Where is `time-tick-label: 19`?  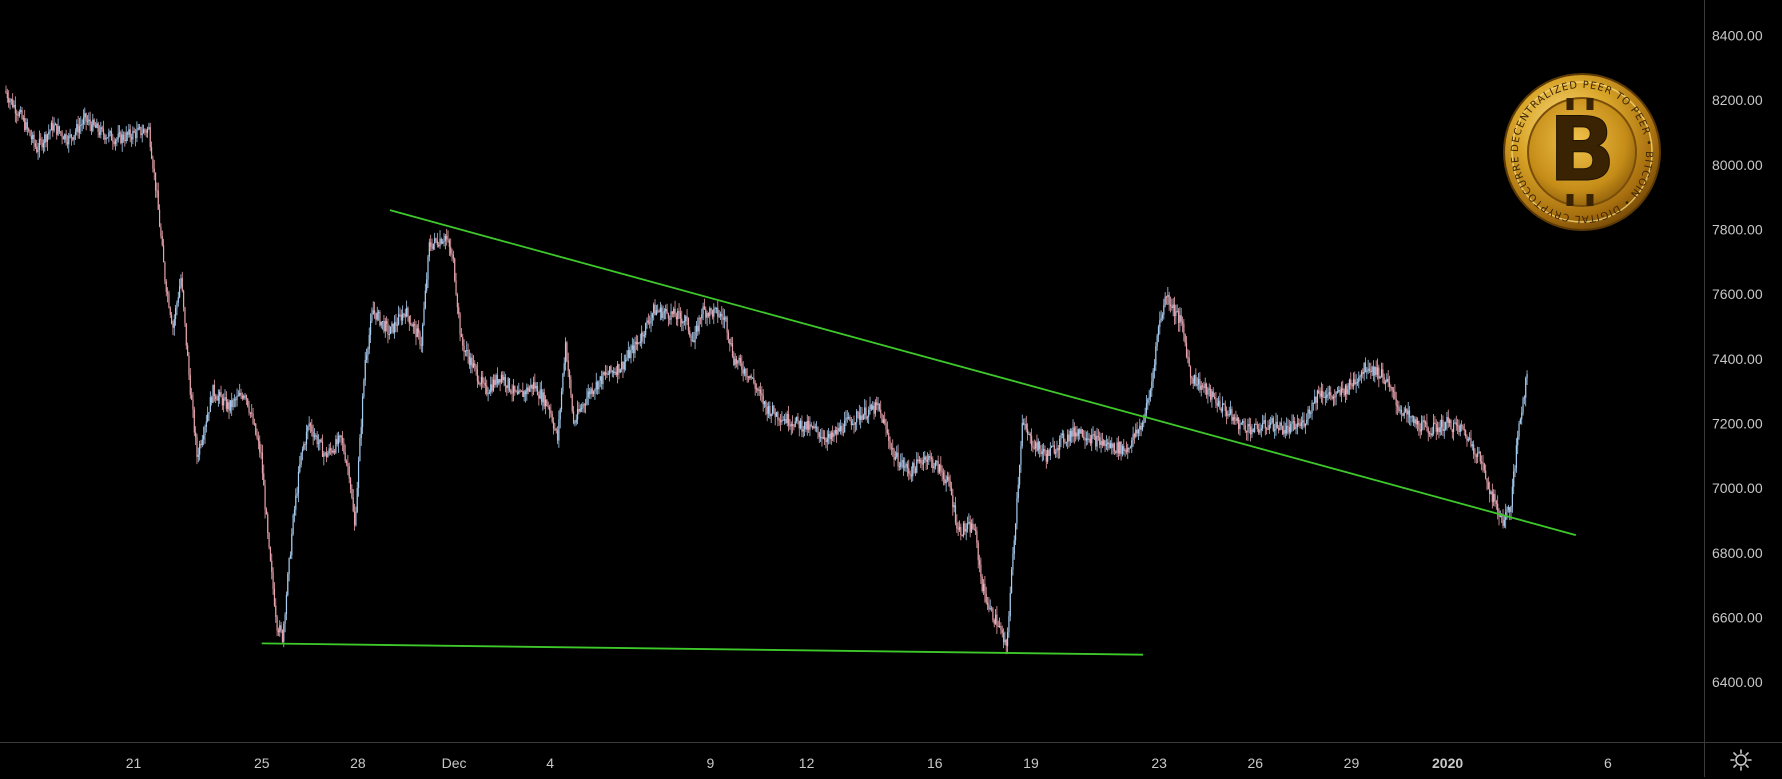 time-tick-label: 19 is located at coordinates (1031, 763).